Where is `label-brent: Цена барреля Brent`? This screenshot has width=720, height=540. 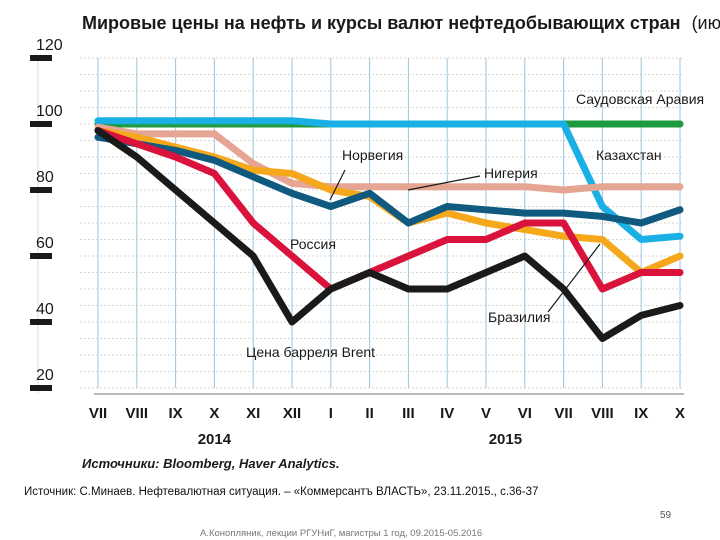
label-brent: Цена барреля Brent is located at coordinates (310, 352).